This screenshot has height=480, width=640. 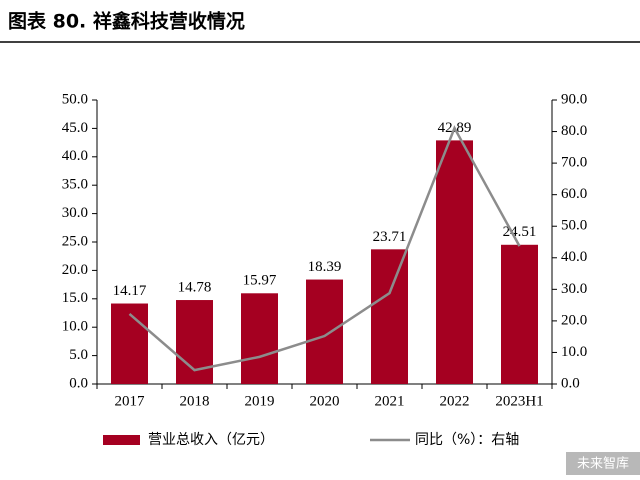 What do you see at coordinates (519, 401) in the screenshot?
I see `x-tick-label: 2023H1` at bounding box center [519, 401].